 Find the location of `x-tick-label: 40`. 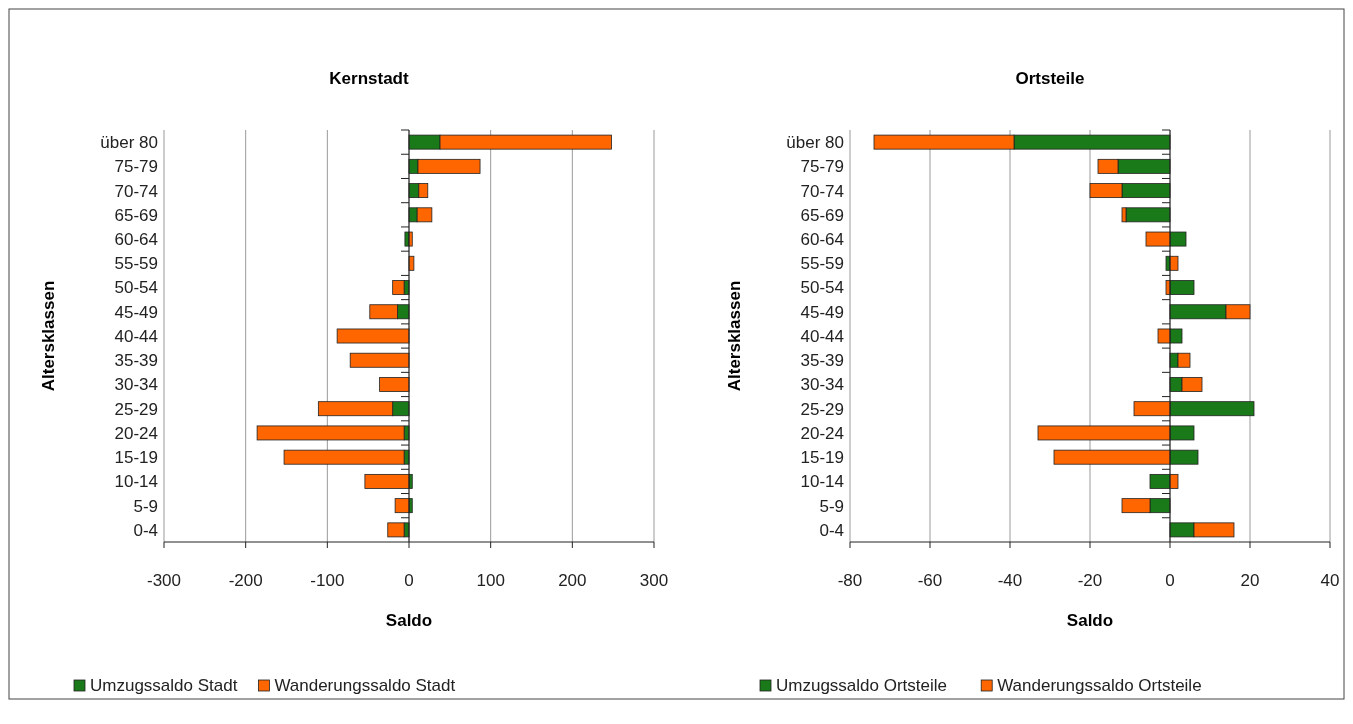

x-tick-label: 40 is located at coordinates (1330, 580).